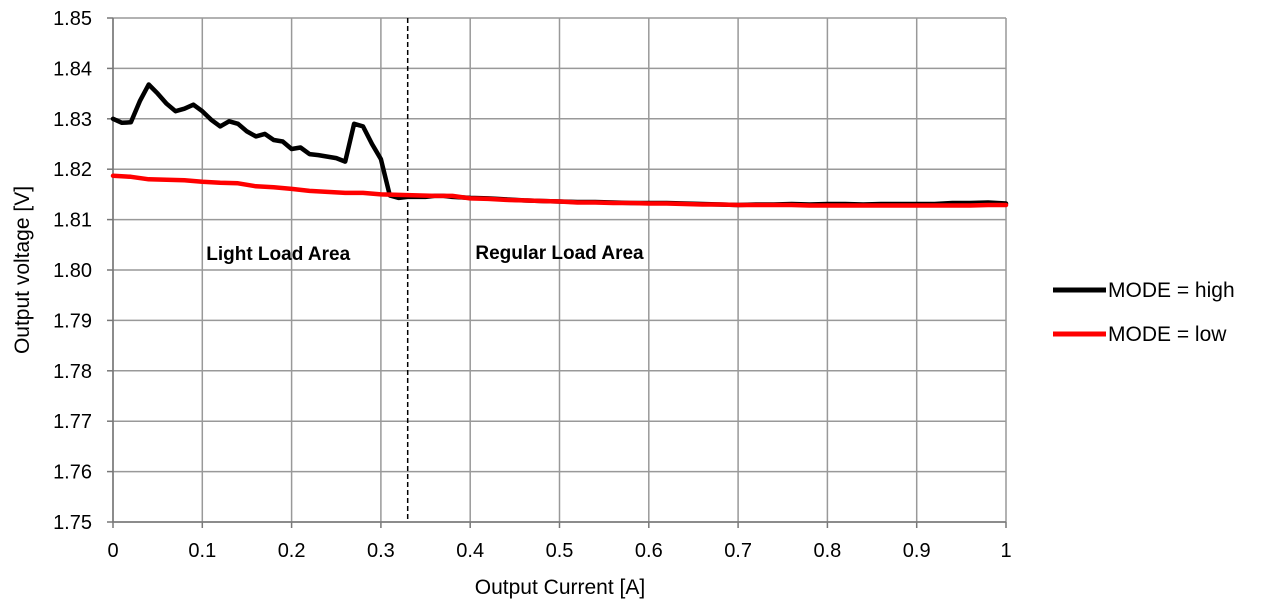 Image resolution: width=1261 pixels, height=611 pixels. What do you see at coordinates (1167, 334) in the screenshot?
I see `legend-label-mode-low: MODE = low` at bounding box center [1167, 334].